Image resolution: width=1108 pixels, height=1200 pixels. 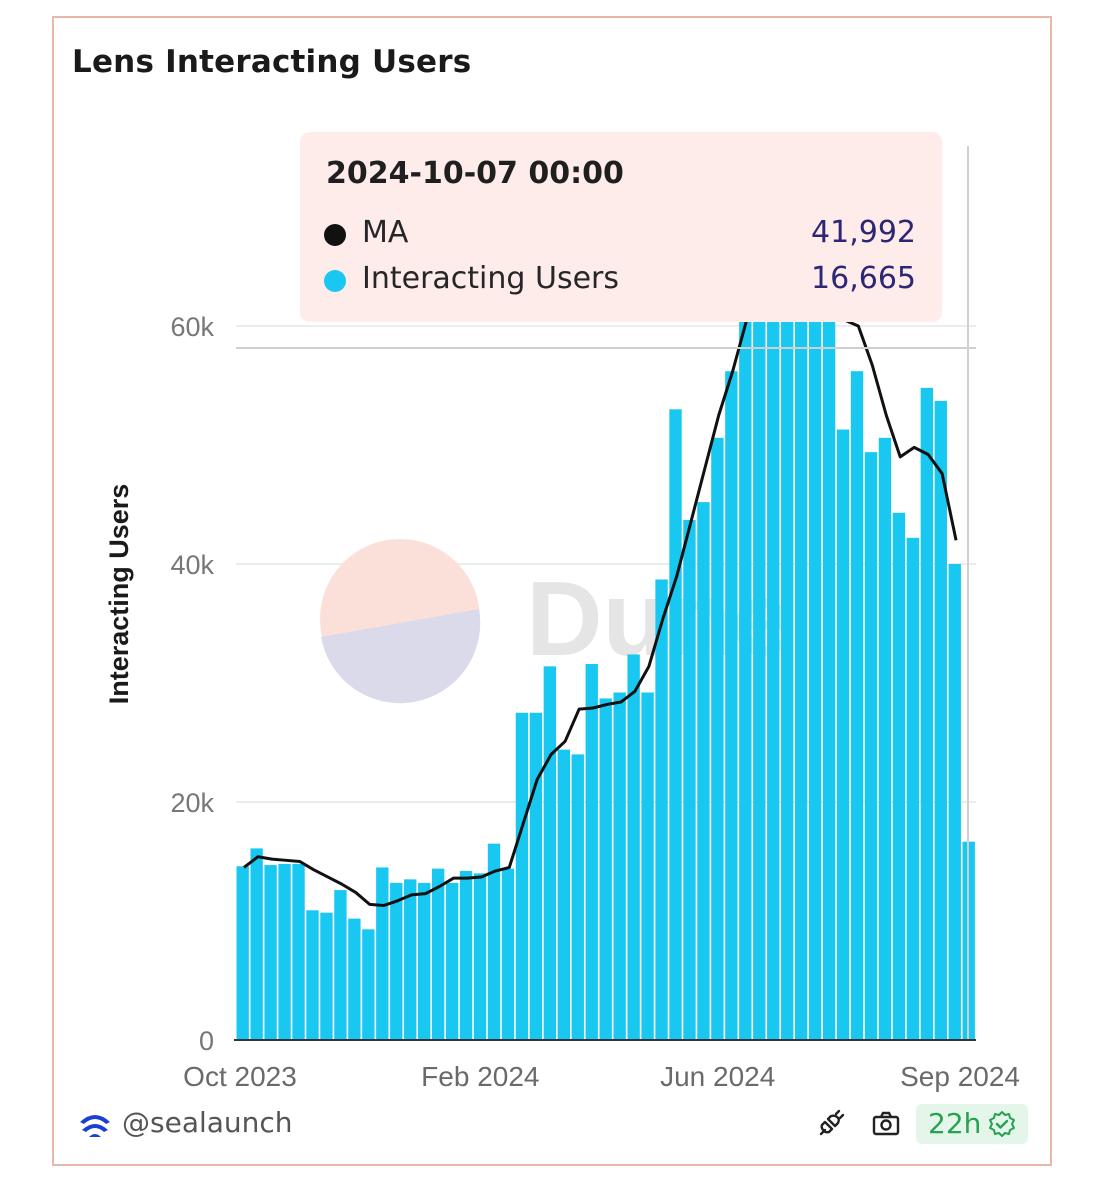 I want to click on tooltip-label: Interacting Users, so click(x=490, y=278).